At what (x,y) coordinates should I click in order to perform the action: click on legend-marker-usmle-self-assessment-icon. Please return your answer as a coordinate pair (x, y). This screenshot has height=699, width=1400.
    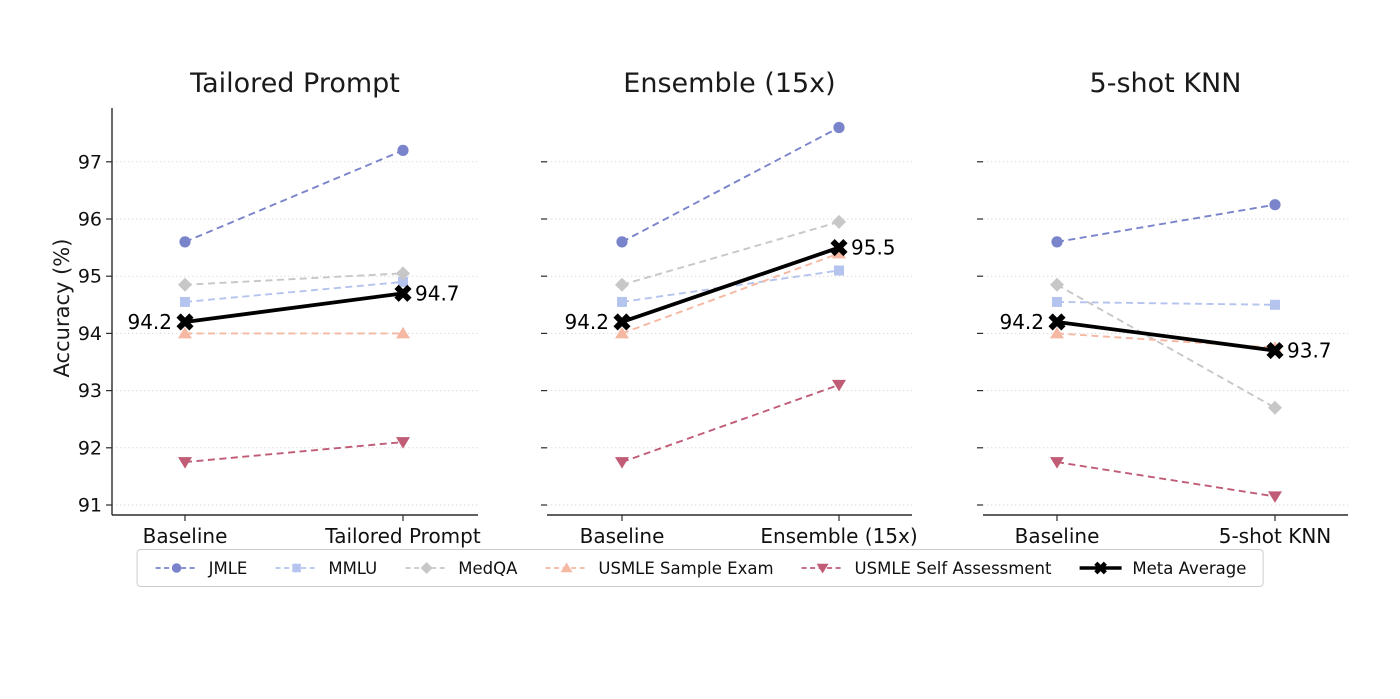
    Looking at the image, I should click on (822, 568).